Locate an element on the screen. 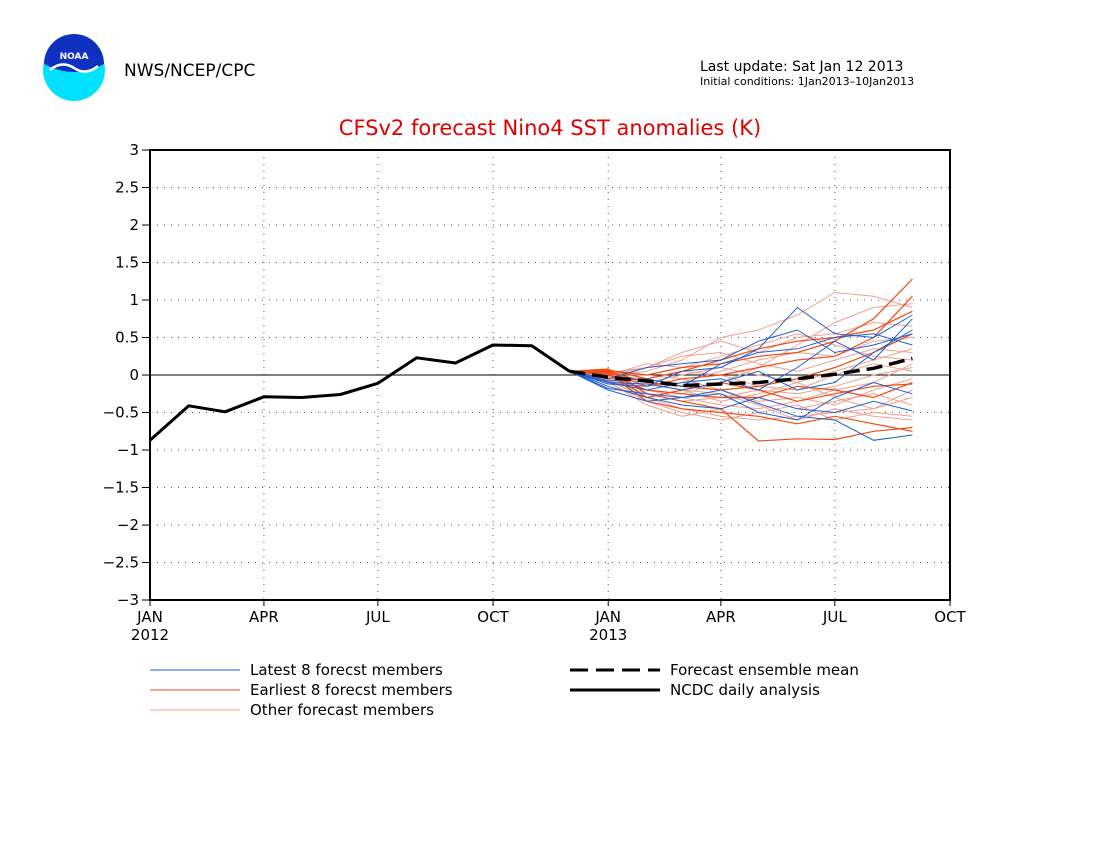  y-tick-label: 2 is located at coordinates (134, 225).